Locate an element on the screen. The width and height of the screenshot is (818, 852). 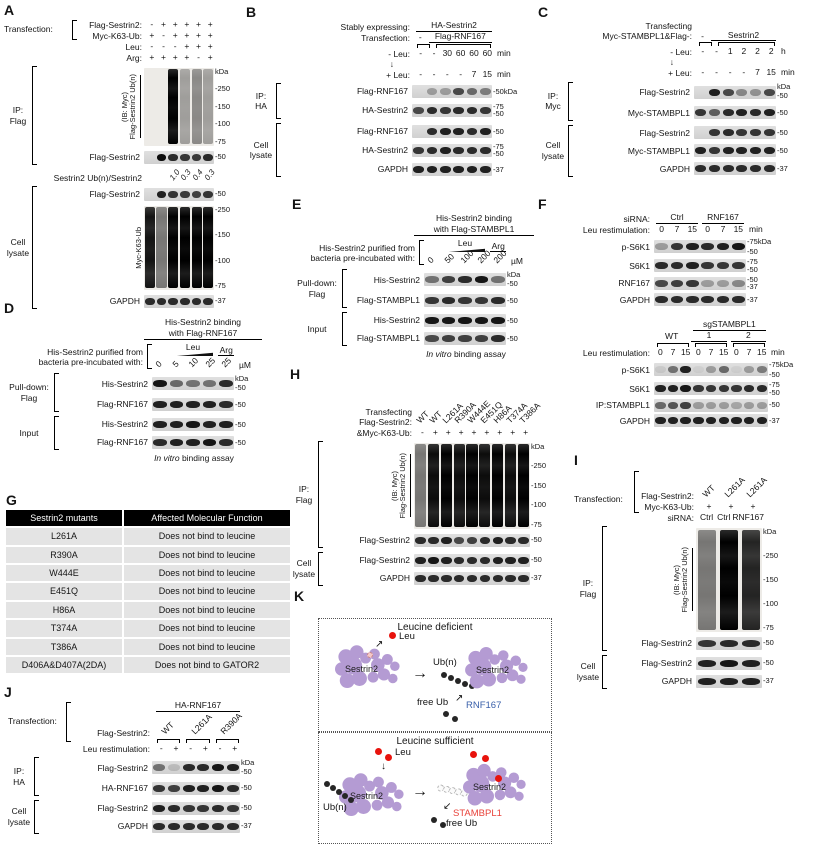
group-label: Pull-down: Flag is located at coordinates (29, 392).